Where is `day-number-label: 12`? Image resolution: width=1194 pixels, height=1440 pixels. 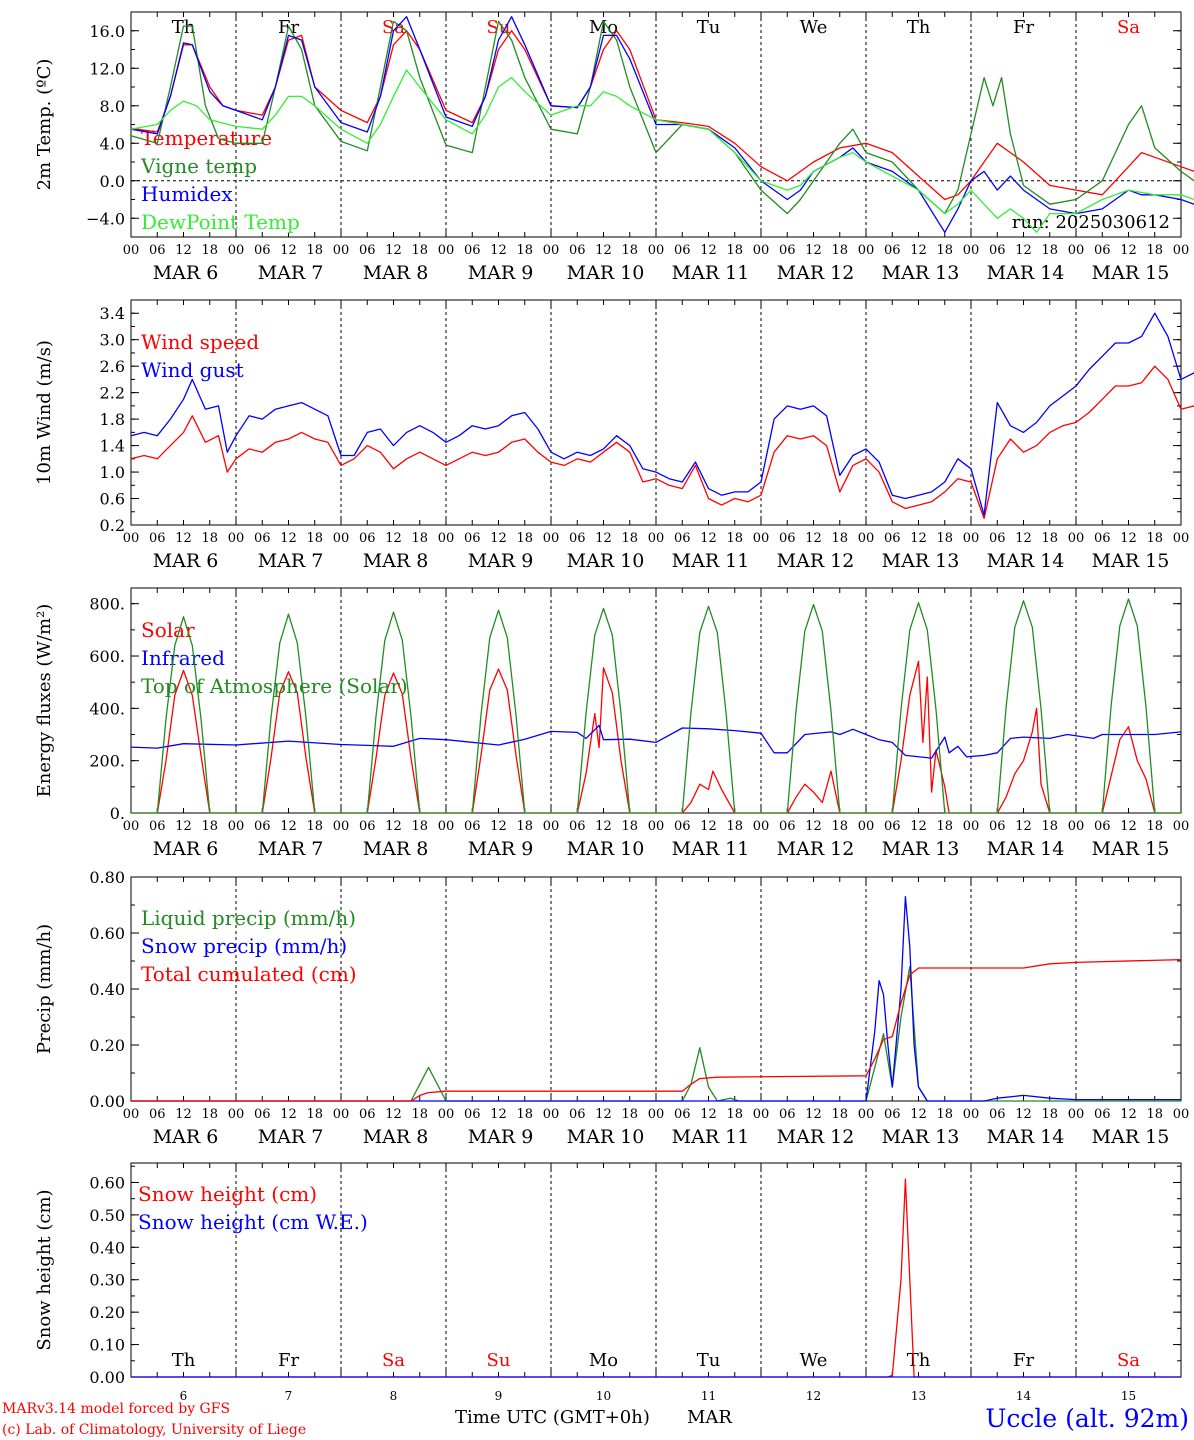 day-number-label: 12 is located at coordinates (813, 1396).